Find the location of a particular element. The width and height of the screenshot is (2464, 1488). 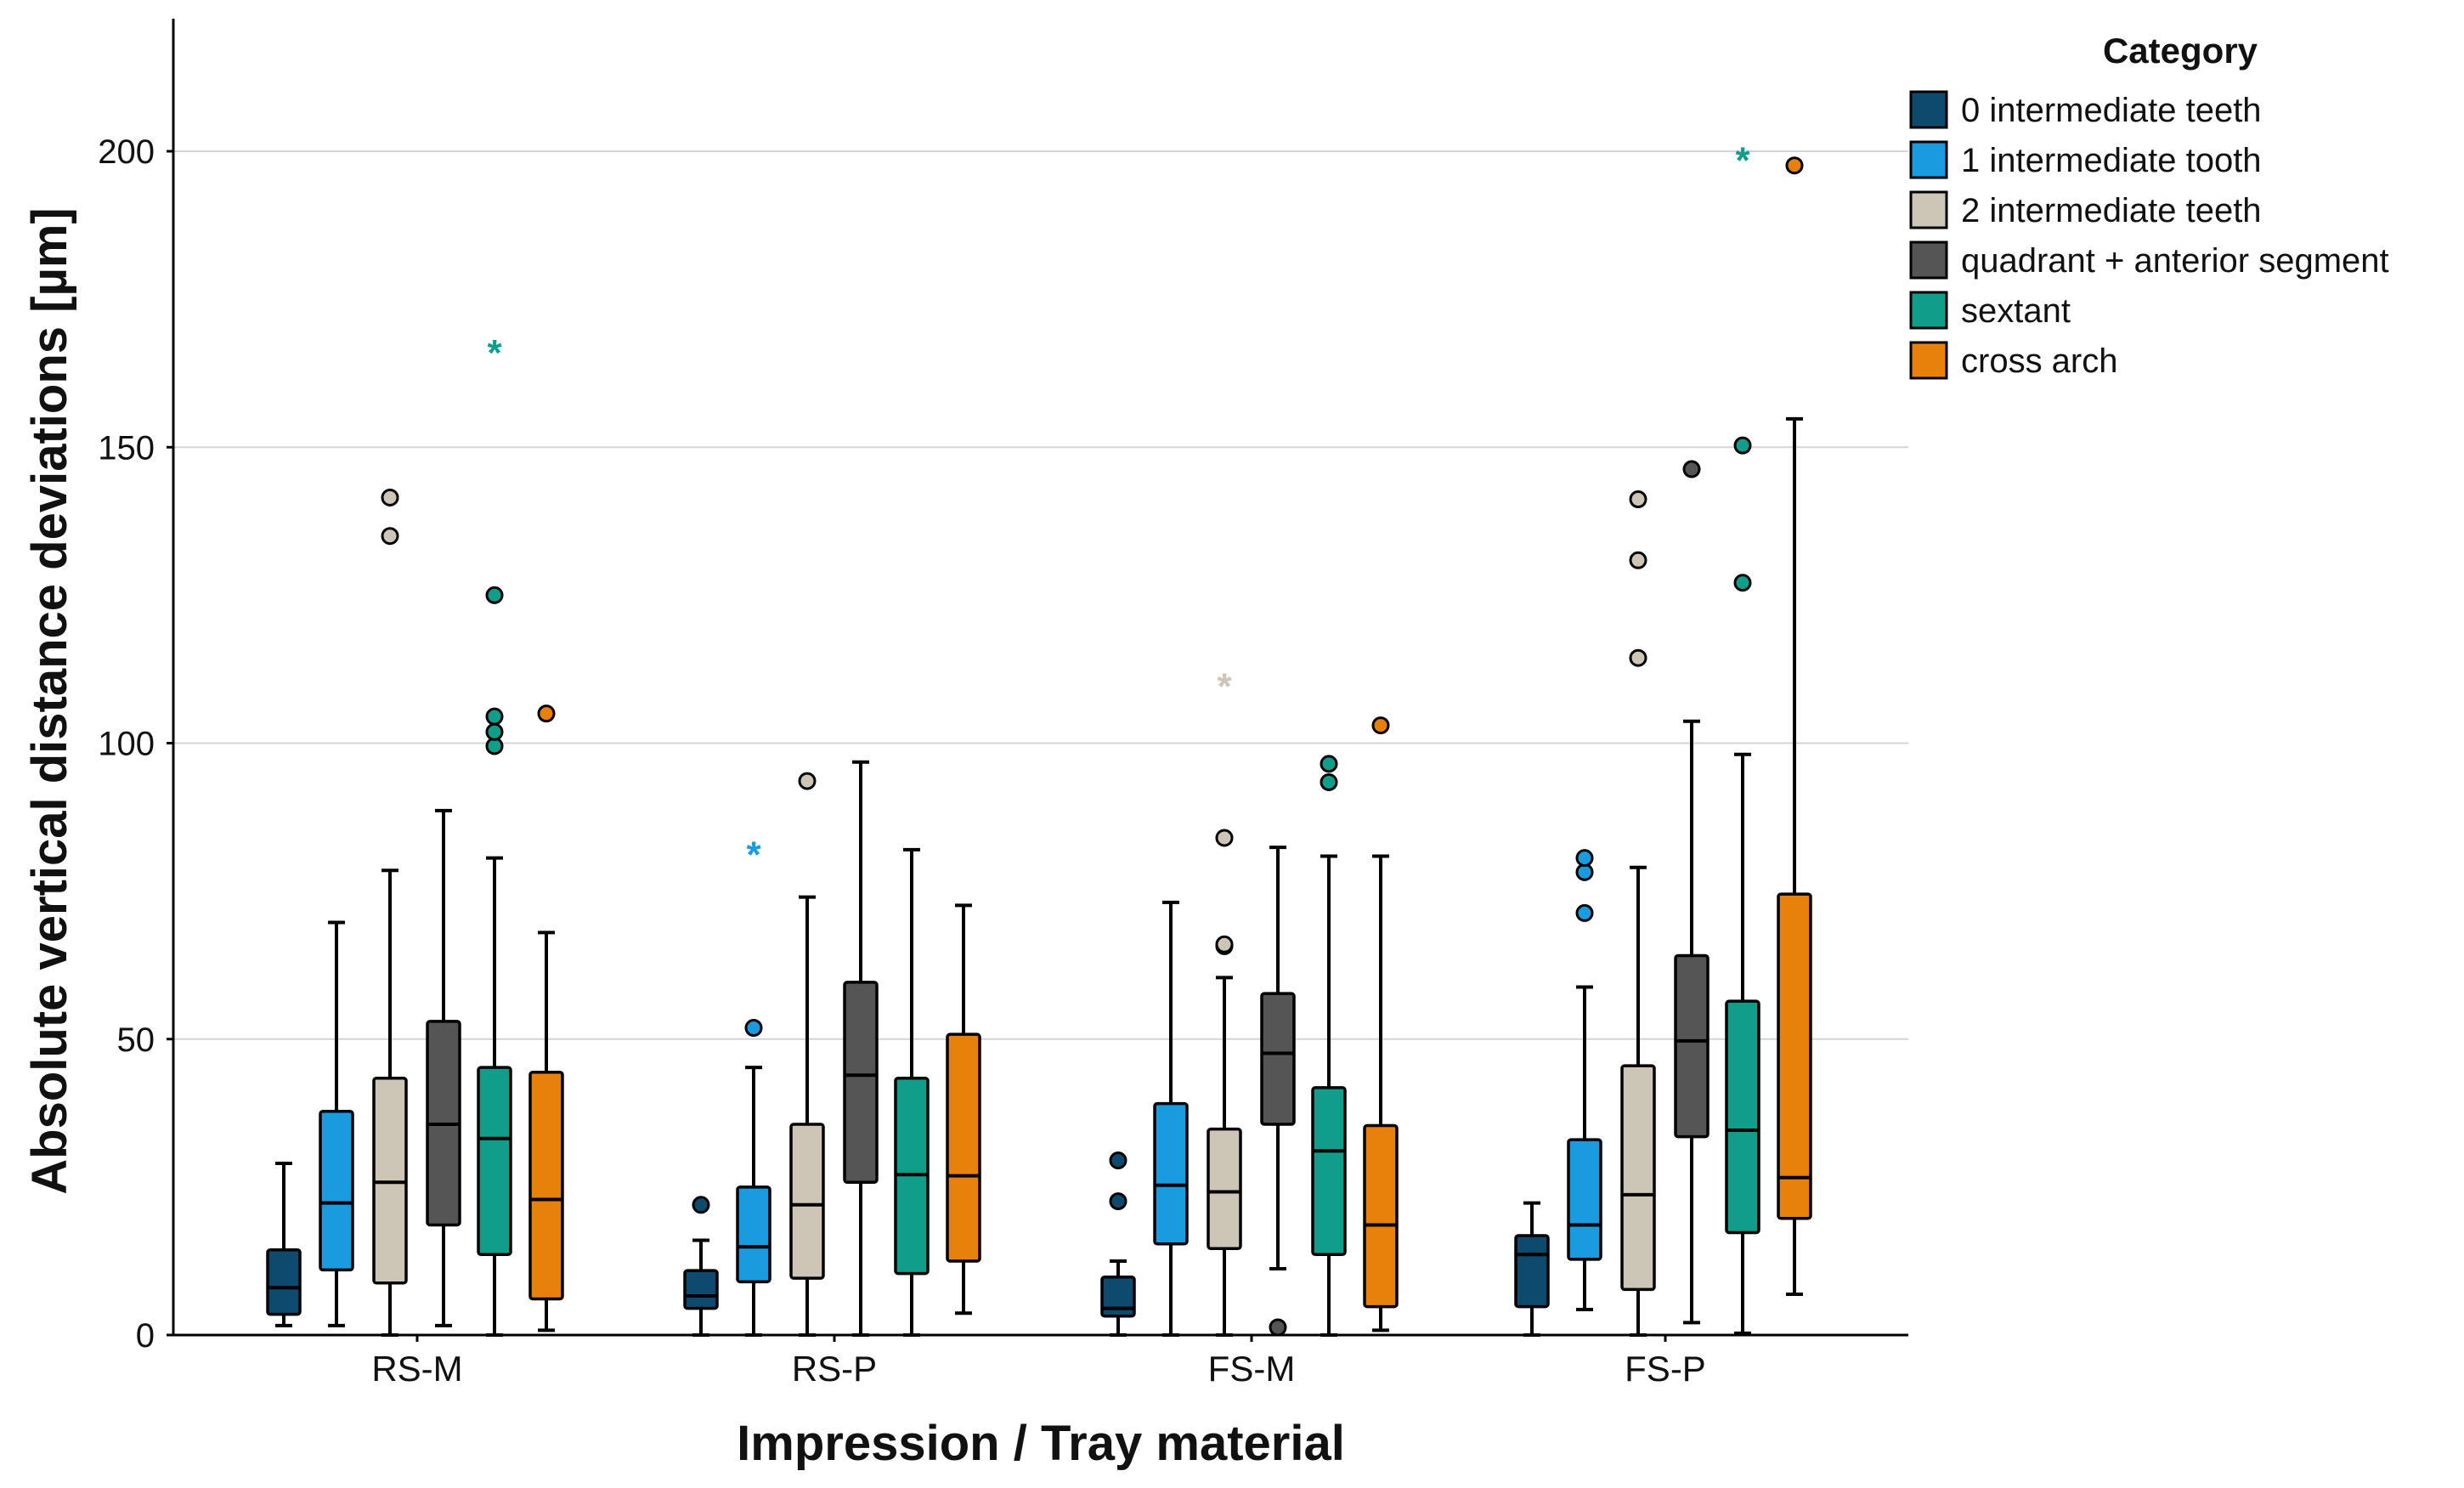

legend-label: sextant is located at coordinates (2016, 311).